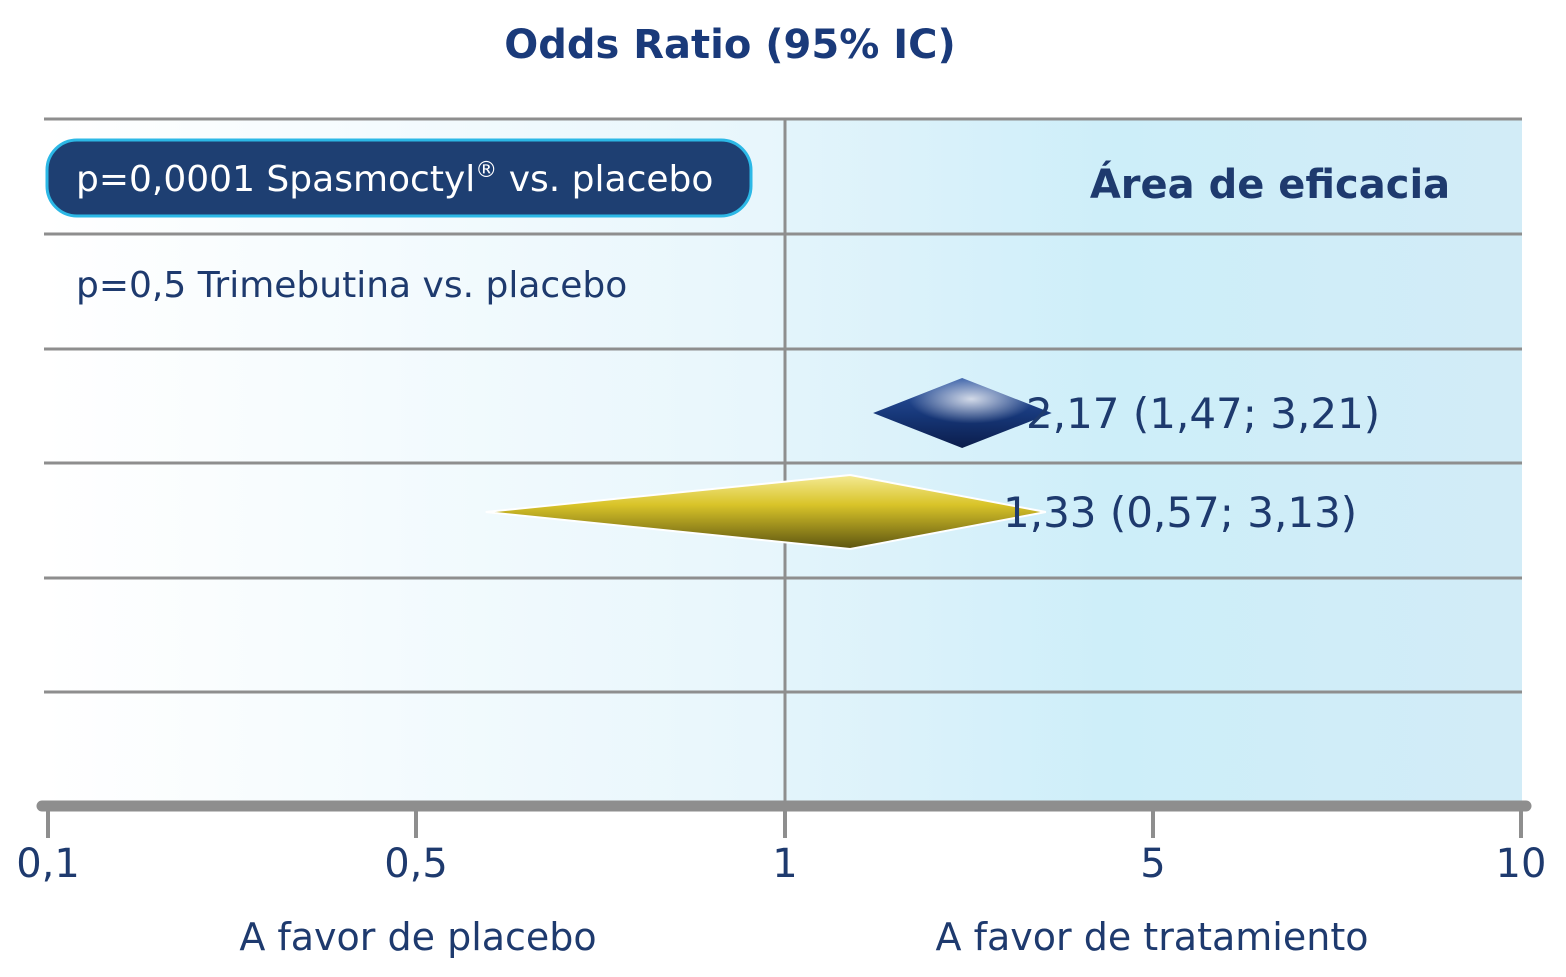  Describe the element at coordinates (730, 45) in the screenshot. I see `chart-title: Odds Ratio (95% IC)` at that location.